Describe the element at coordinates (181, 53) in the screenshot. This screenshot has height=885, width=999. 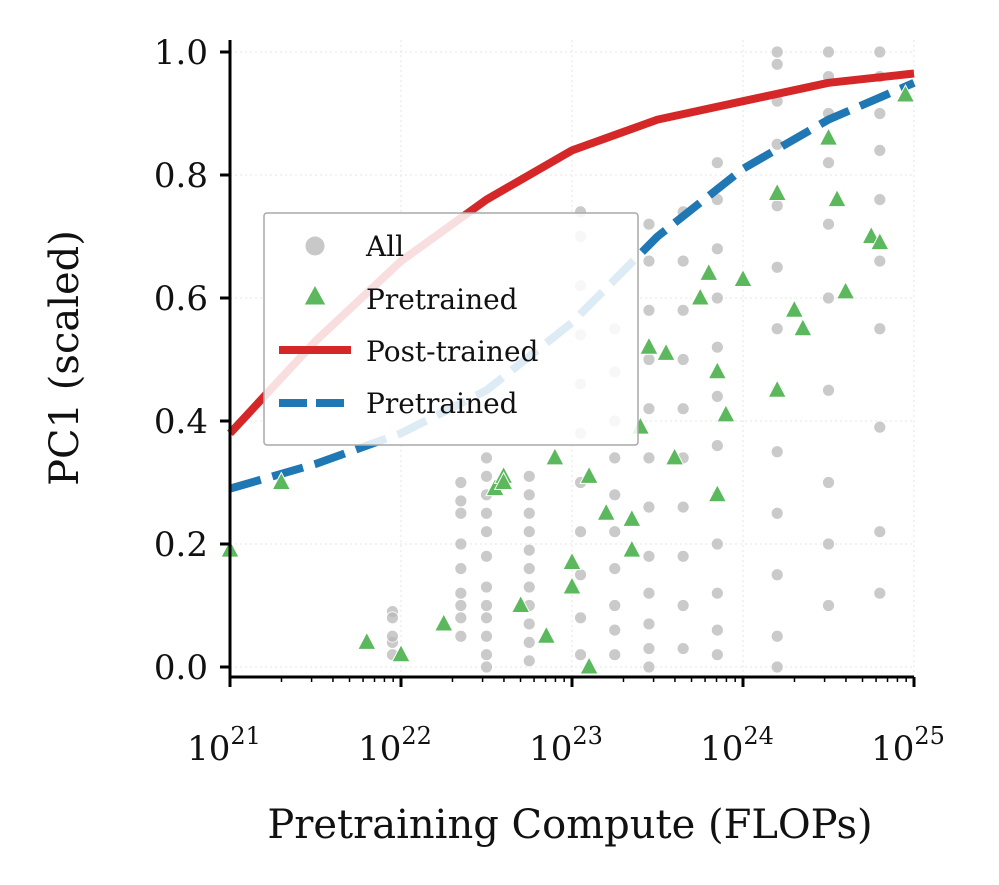
I see `y-tick-label: 1.0` at that location.